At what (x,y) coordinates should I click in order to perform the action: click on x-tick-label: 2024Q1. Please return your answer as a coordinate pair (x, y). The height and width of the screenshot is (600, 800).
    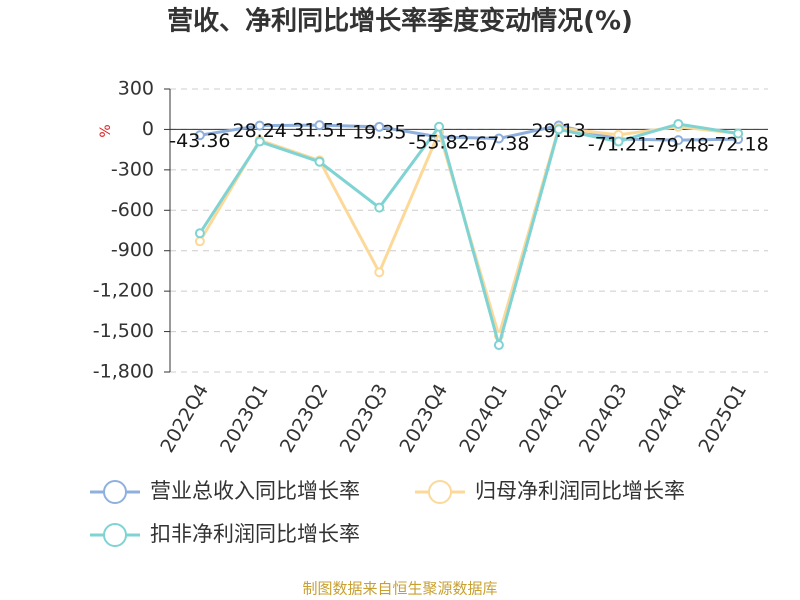
    Looking at the image, I should click on (483, 418).